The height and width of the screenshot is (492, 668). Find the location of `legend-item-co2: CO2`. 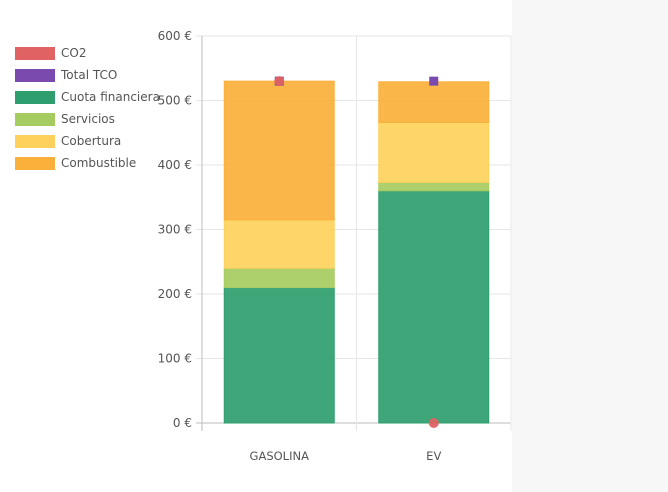

legend-item-co2: CO2 is located at coordinates (87, 53).